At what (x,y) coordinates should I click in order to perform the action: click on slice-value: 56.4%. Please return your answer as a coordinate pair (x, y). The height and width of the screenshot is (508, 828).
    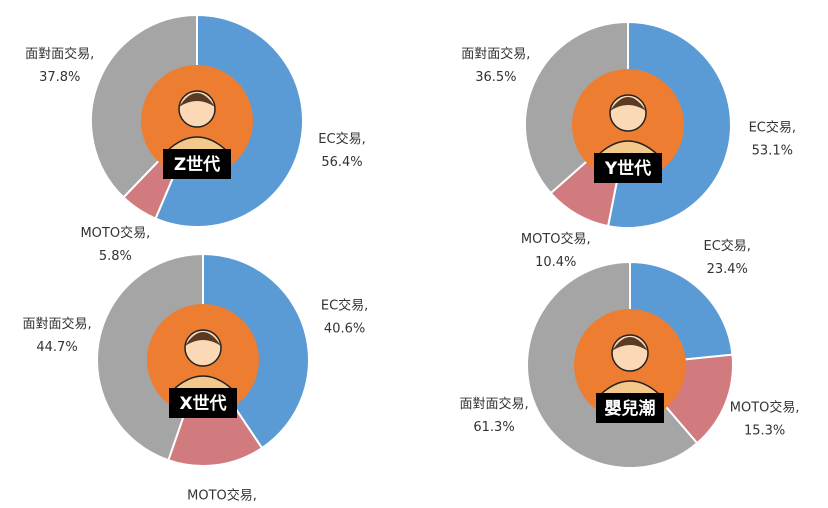
    Looking at the image, I should click on (341, 162).